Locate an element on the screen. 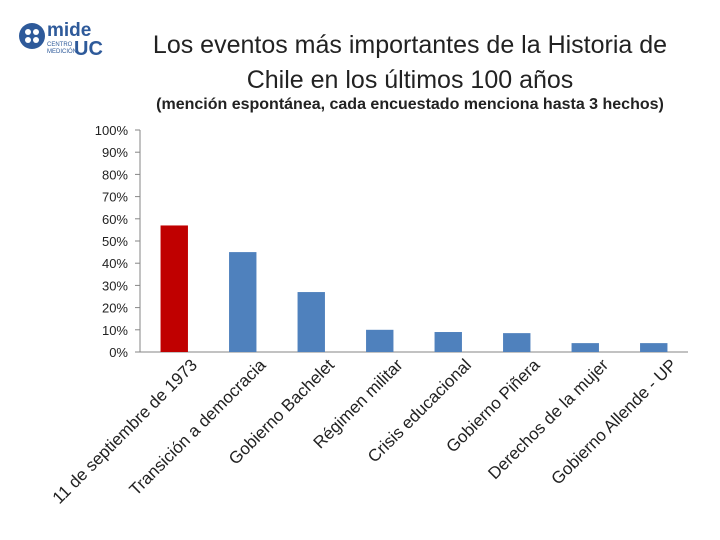  logo-small-line-2: MEDICIÓN is located at coordinates (62, 51).